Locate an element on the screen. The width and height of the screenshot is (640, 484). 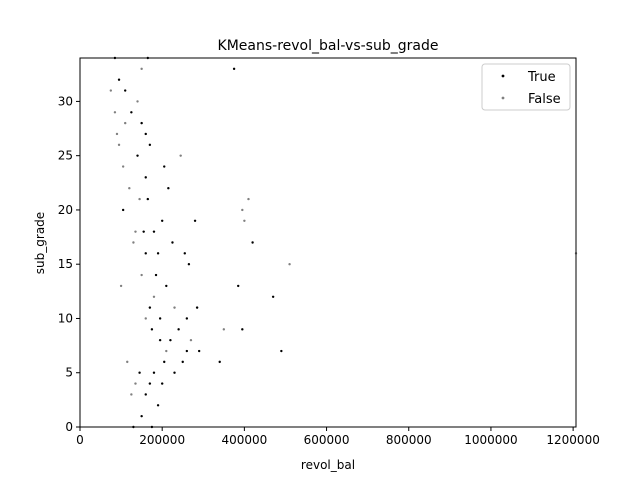
legend: True False is located at coordinates (526, 87).